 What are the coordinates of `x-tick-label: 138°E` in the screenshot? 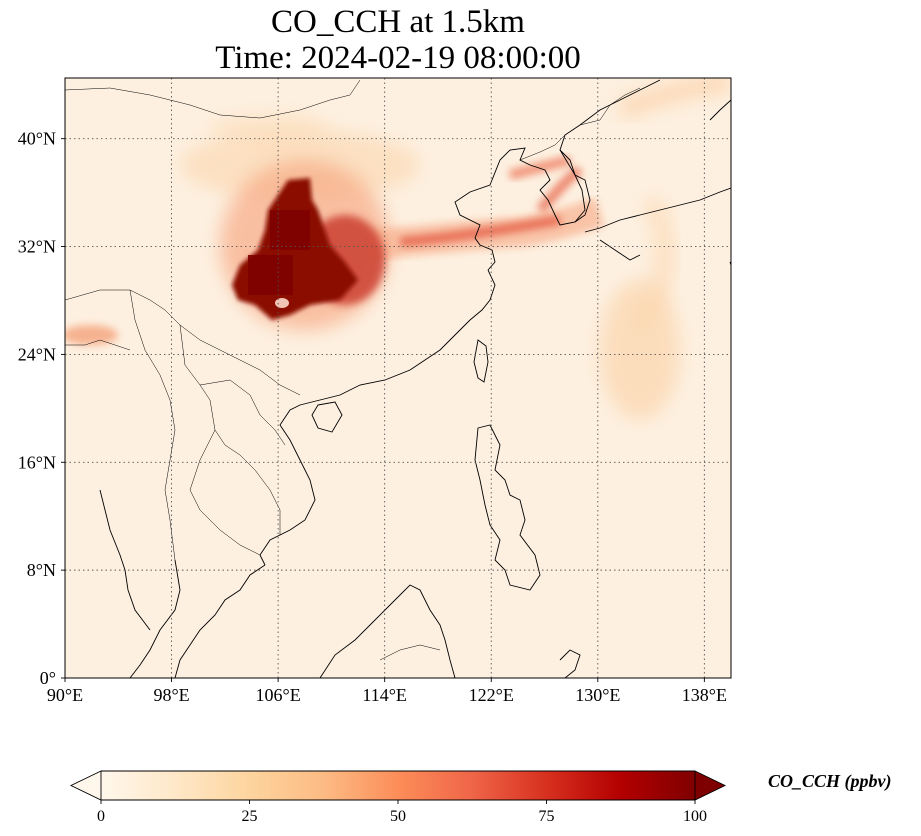 It's located at (704, 695).